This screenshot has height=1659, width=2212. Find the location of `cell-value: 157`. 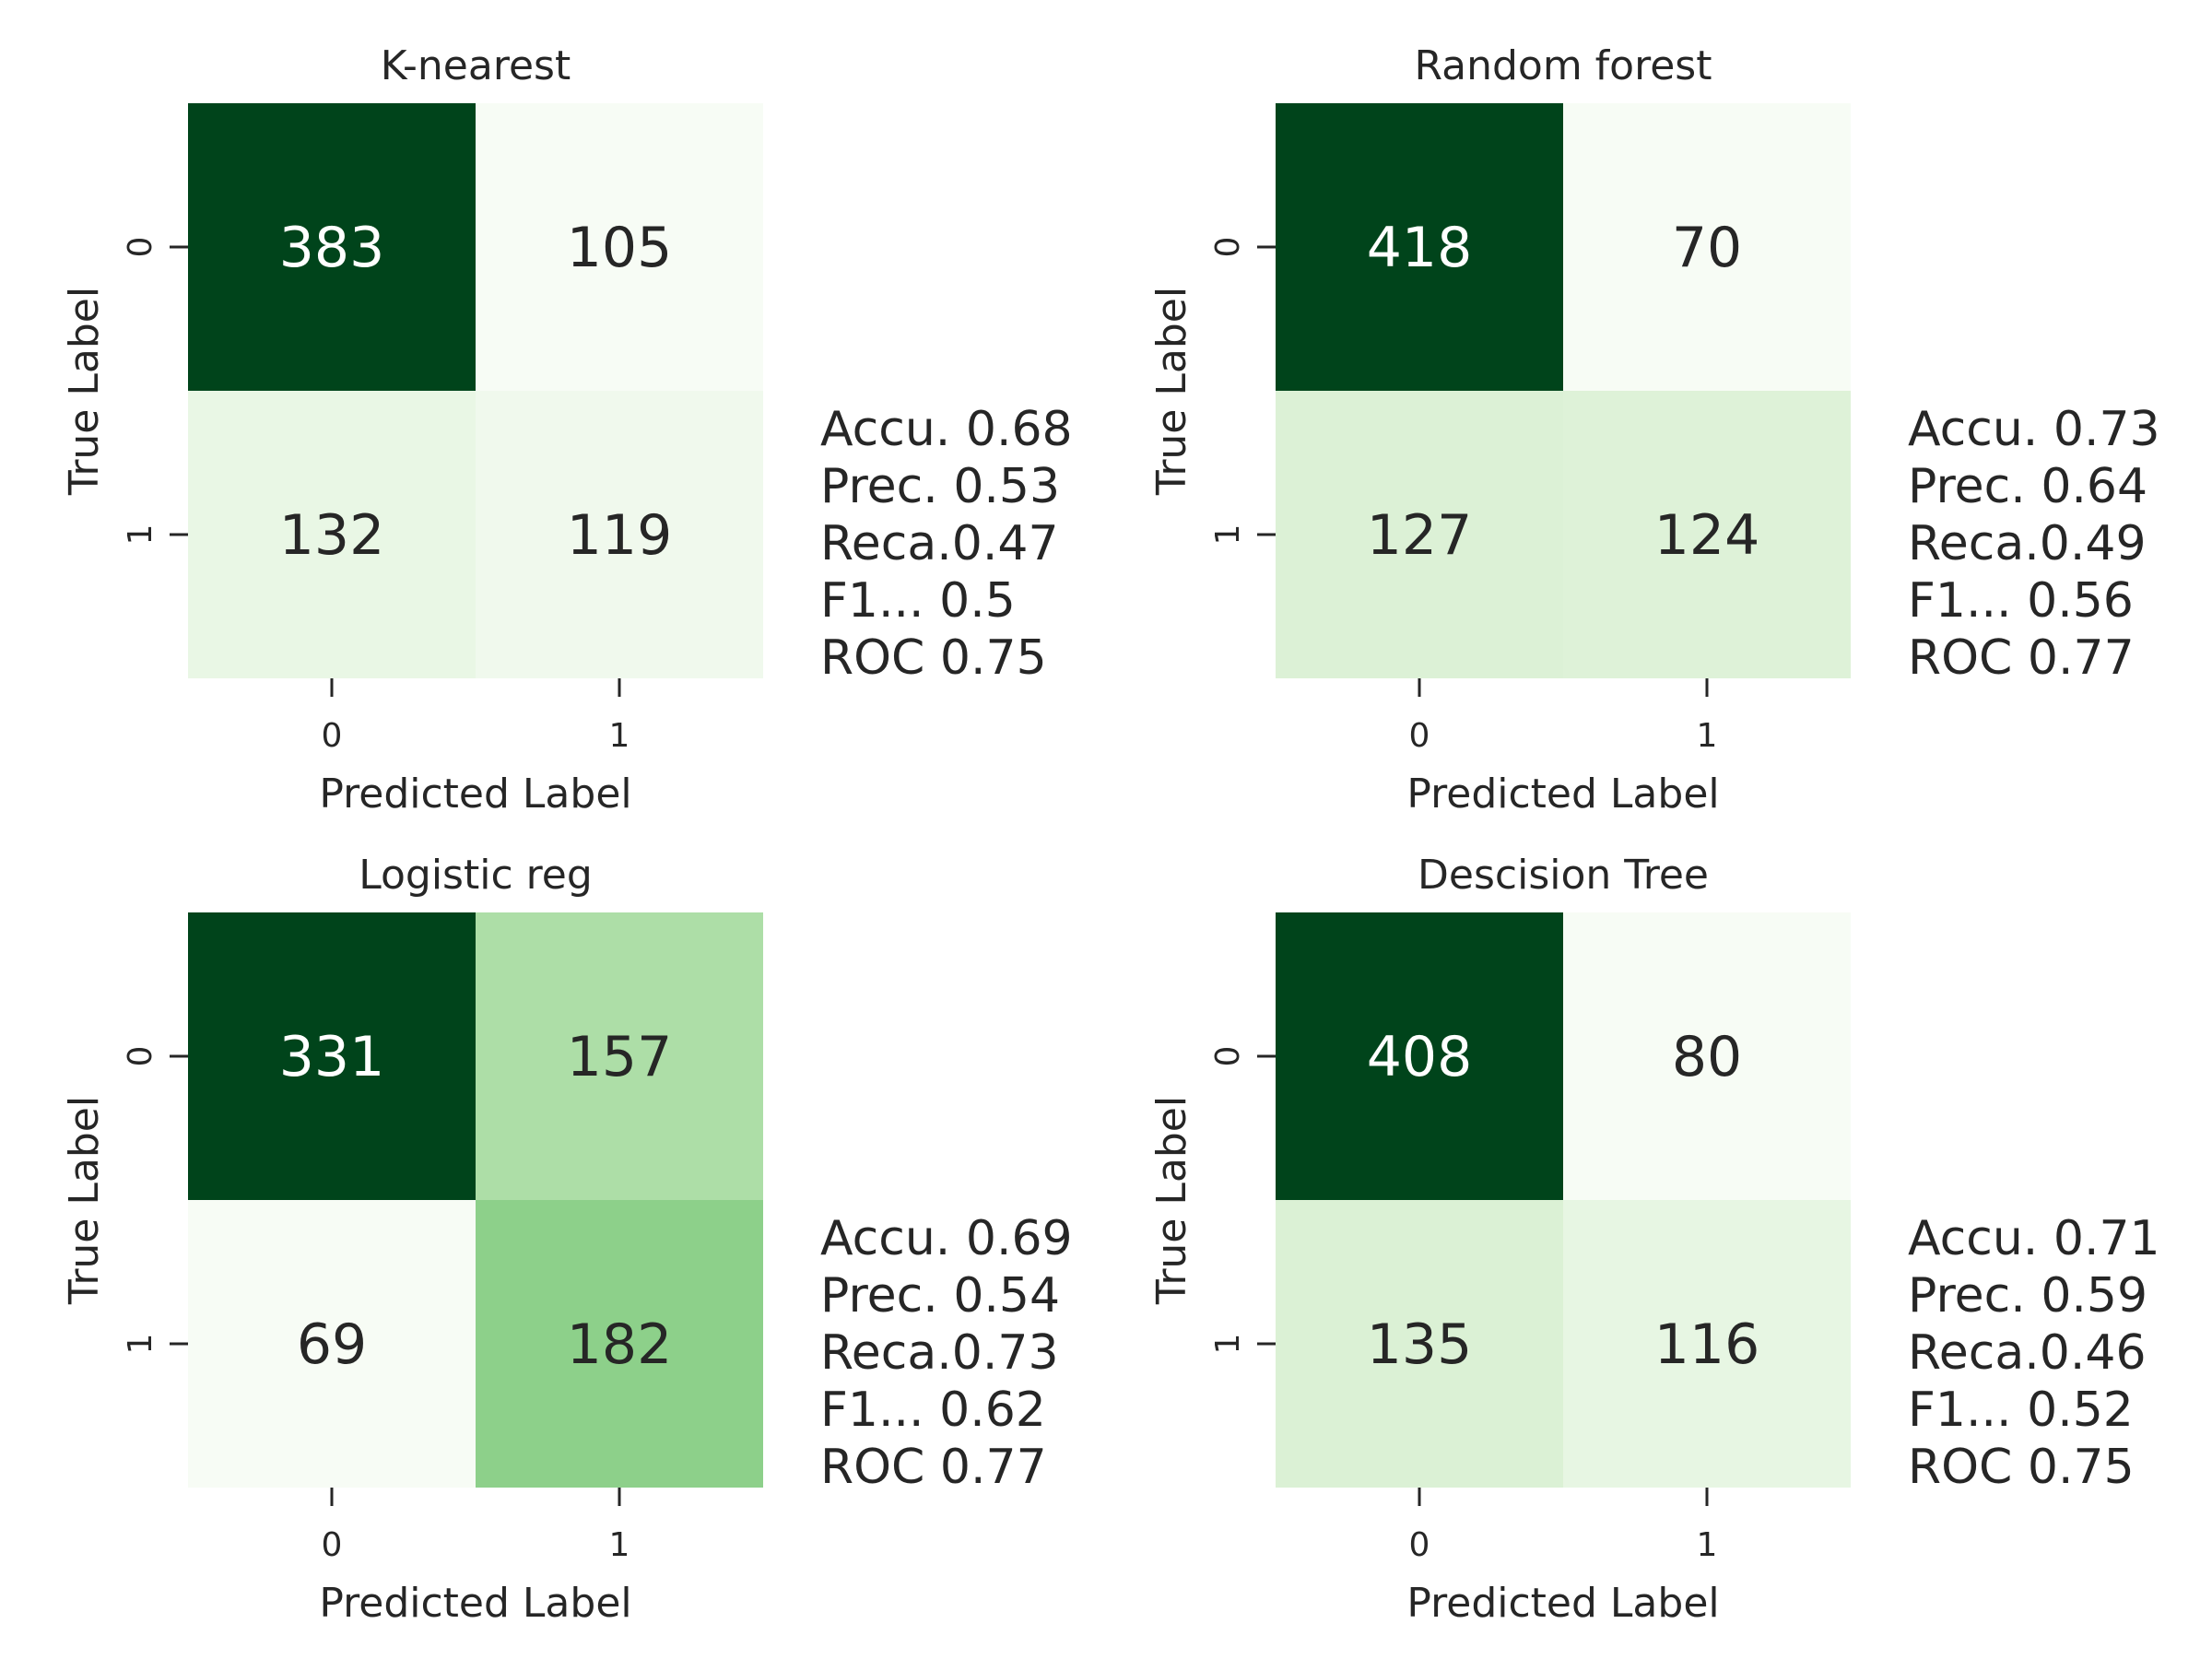

cell-value: 157 is located at coordinates (620, 1057).